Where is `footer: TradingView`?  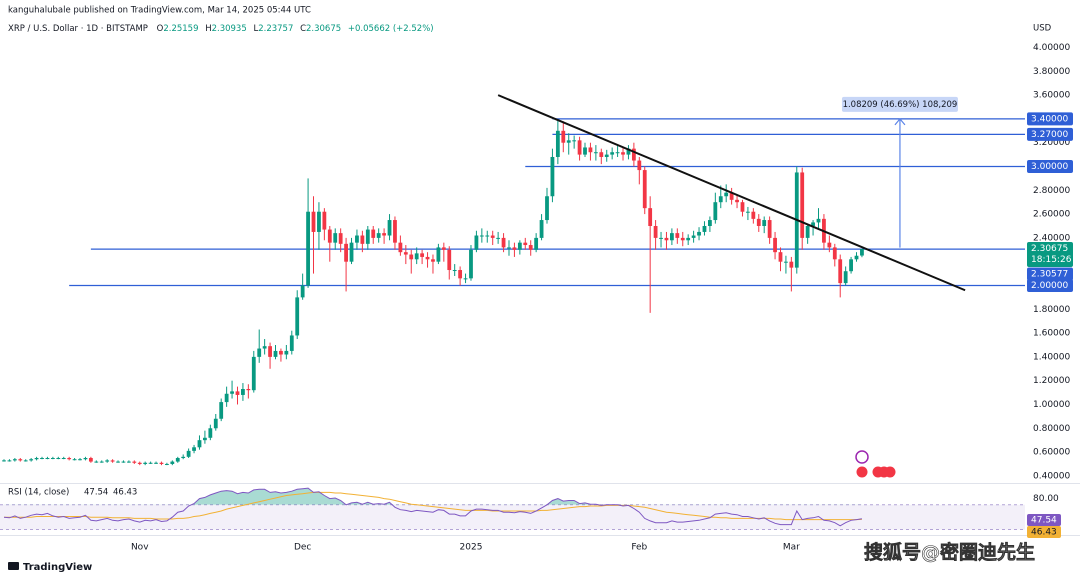
footer: TradingView is located at coordinates (50, 567).